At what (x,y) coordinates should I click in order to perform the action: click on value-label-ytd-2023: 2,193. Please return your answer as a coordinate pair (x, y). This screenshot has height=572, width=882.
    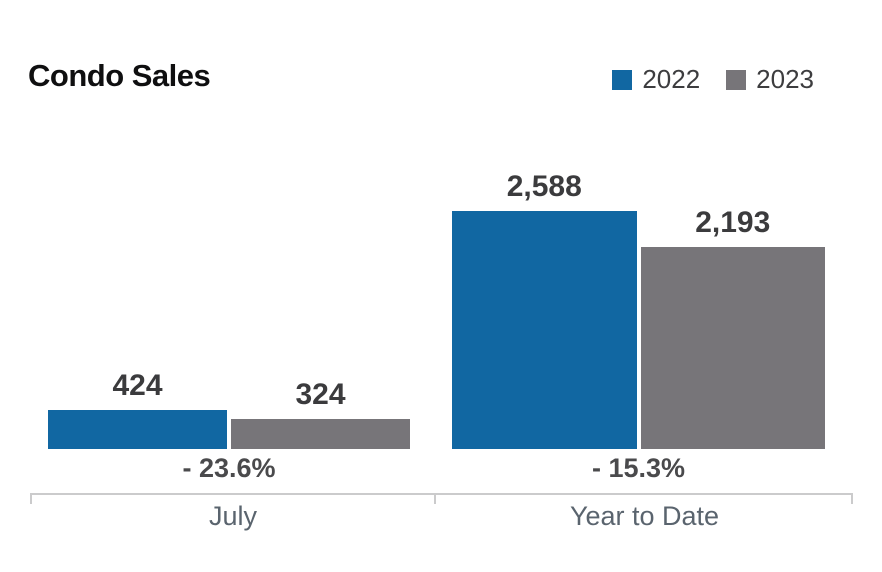
    Looking at the image, I should click on (733, 222).